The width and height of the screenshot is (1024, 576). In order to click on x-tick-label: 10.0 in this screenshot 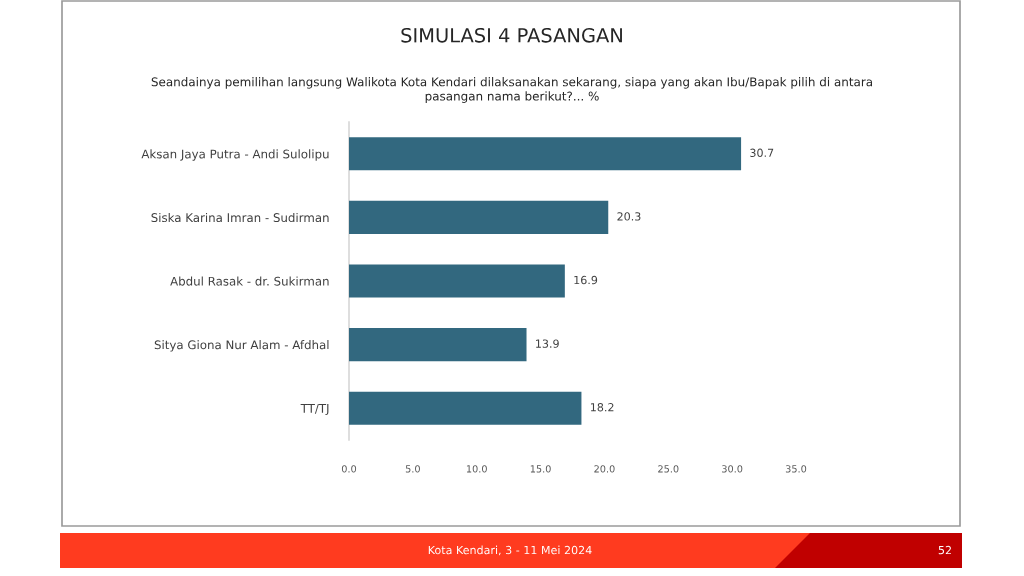, I will do `click(476, 469)`.